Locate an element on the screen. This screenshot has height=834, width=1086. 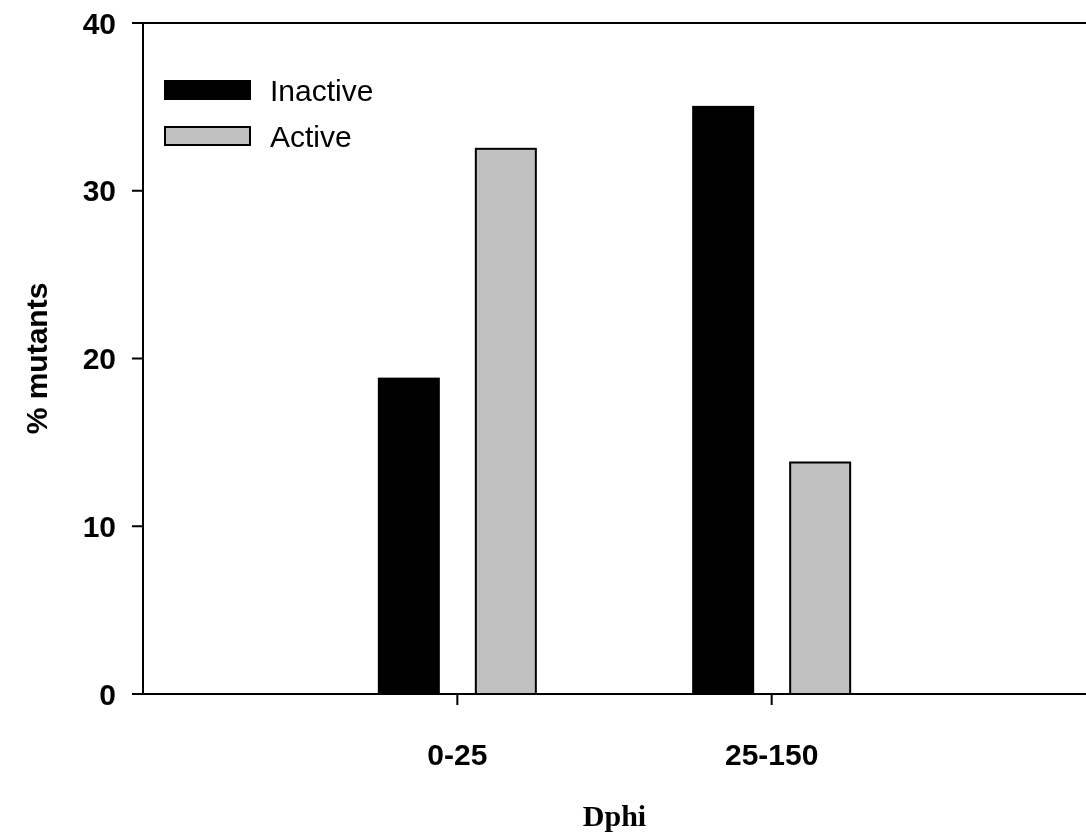
y-tick-label: 20 is located at coordinates (99, 358).